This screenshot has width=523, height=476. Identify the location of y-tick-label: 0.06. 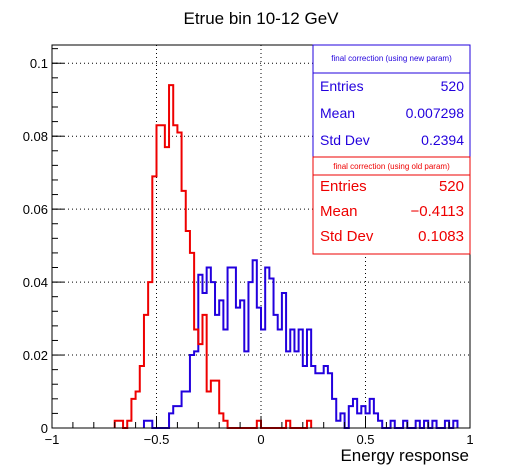
(35, 209).